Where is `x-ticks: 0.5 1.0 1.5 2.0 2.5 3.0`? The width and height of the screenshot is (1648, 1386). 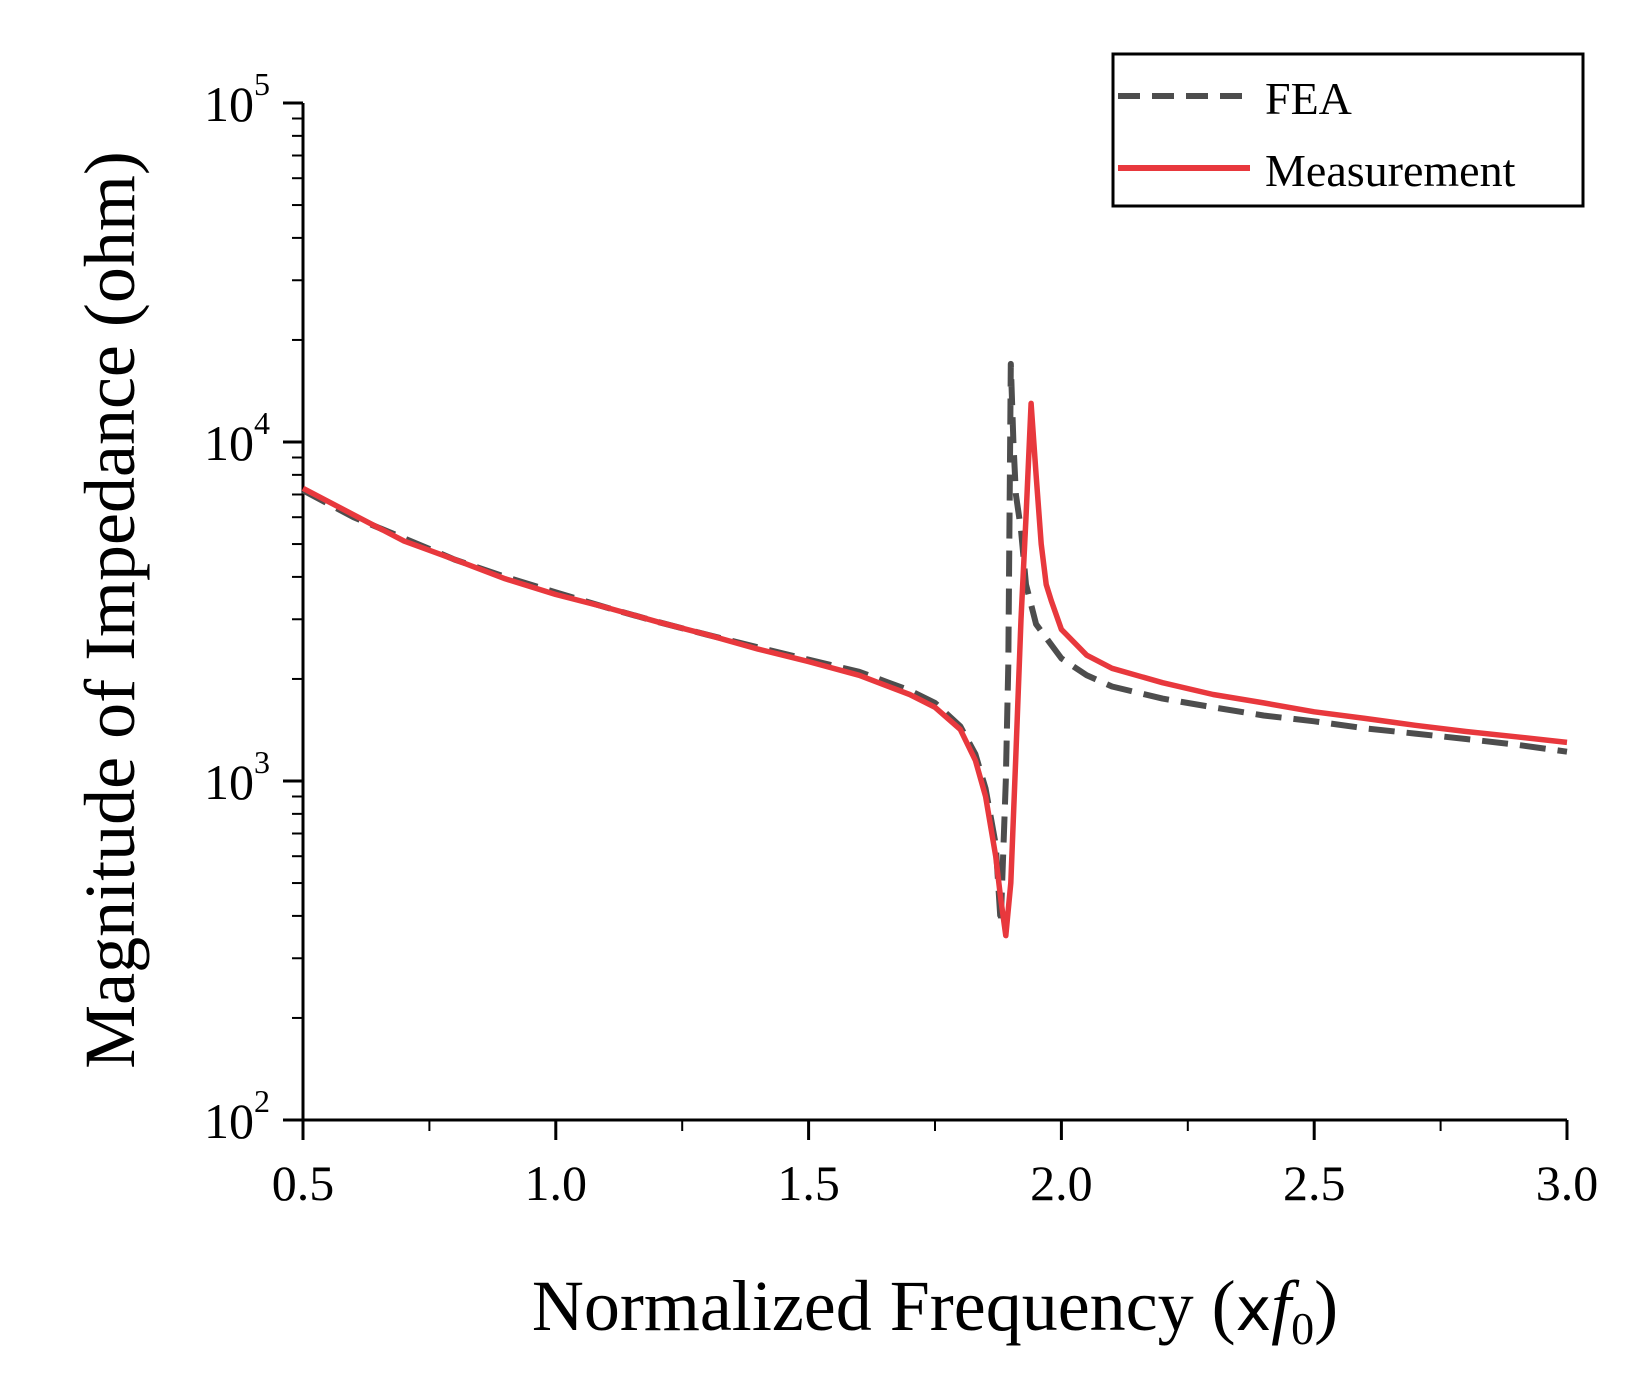 x-ticks: 0.5 1.0 1.5 2.0 2.5 3.0 is located at coordinates (935, 1165).